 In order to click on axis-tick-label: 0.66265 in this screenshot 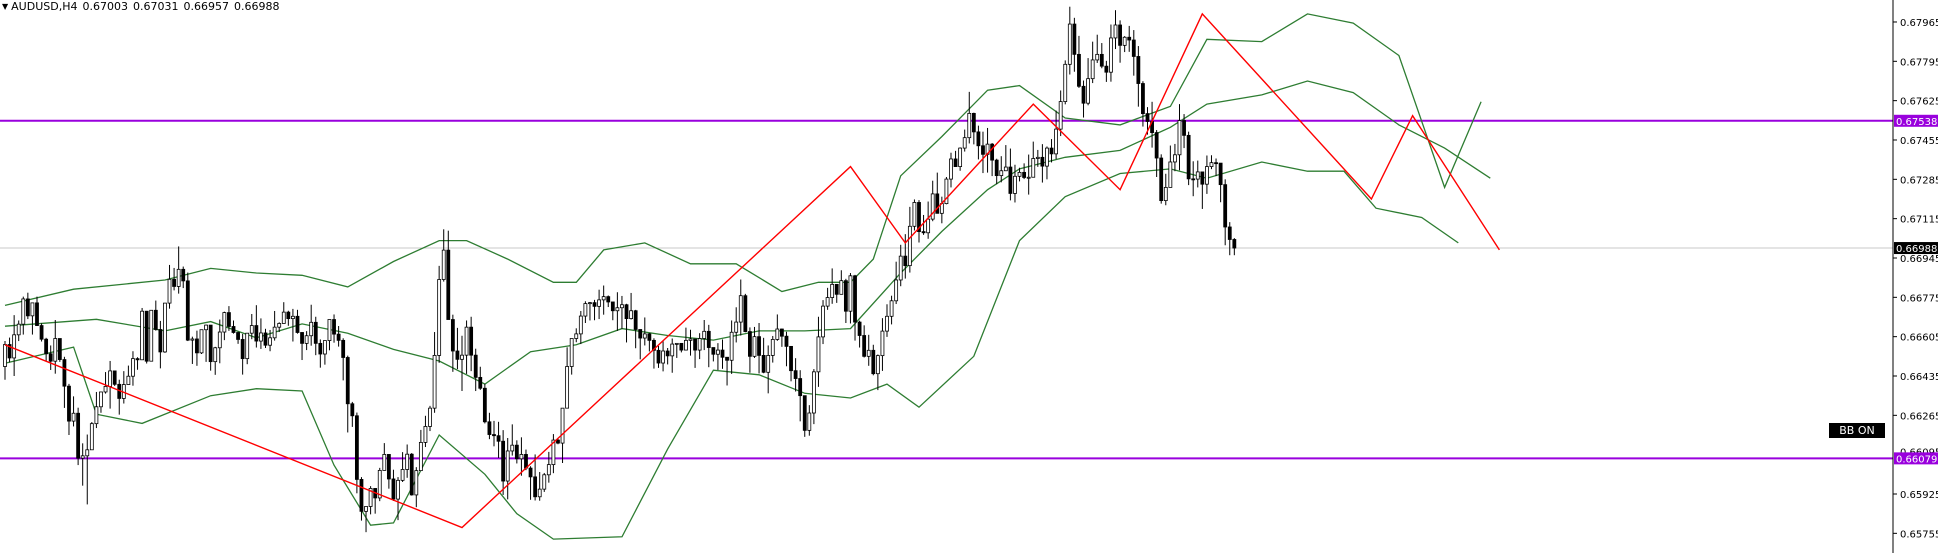, I will do `click(1919, 416)`.